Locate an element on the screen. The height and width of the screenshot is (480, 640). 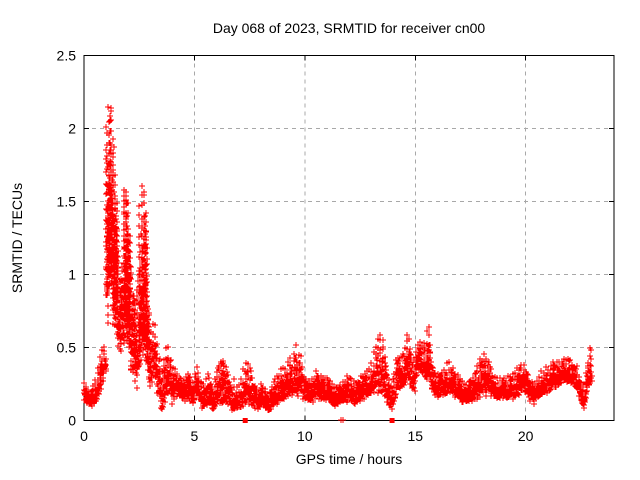
zero-plus-markers is located at coordinates (342, 420).